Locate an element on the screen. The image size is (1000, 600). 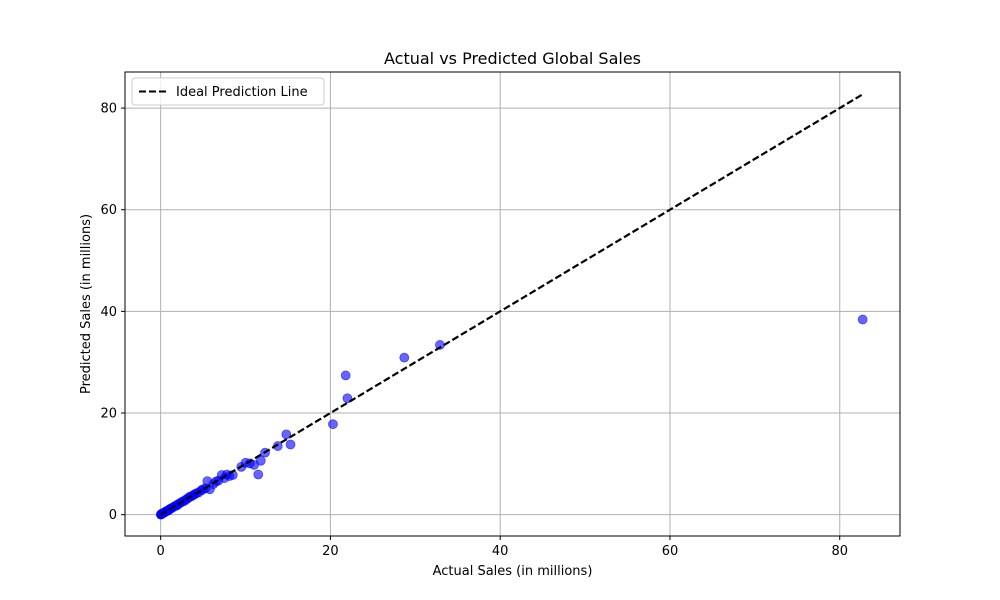
y-tick-label: 0 is located at coordinates (113, 515).